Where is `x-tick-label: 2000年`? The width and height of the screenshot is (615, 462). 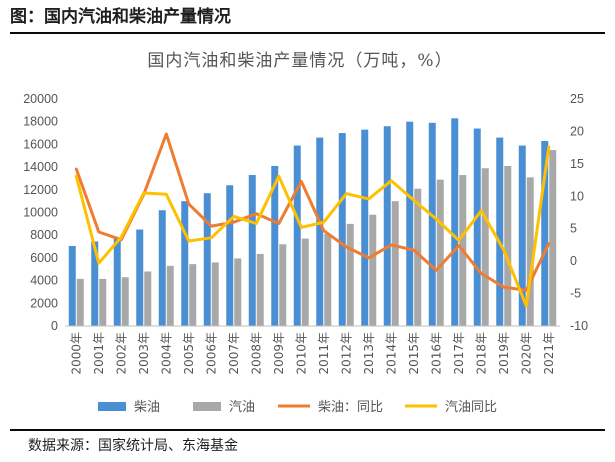
x-tick-label: 2000年 is located at coordinates (76, 353).